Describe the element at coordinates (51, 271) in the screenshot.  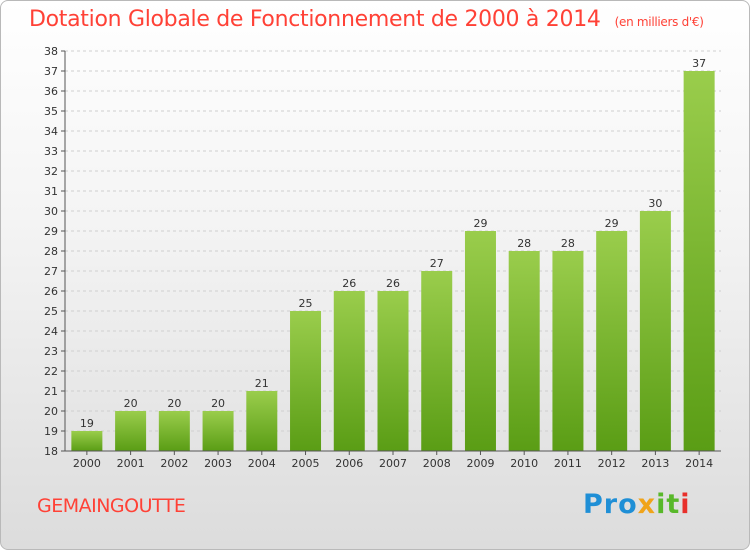
I see `y-tick-label: 27` at that location.